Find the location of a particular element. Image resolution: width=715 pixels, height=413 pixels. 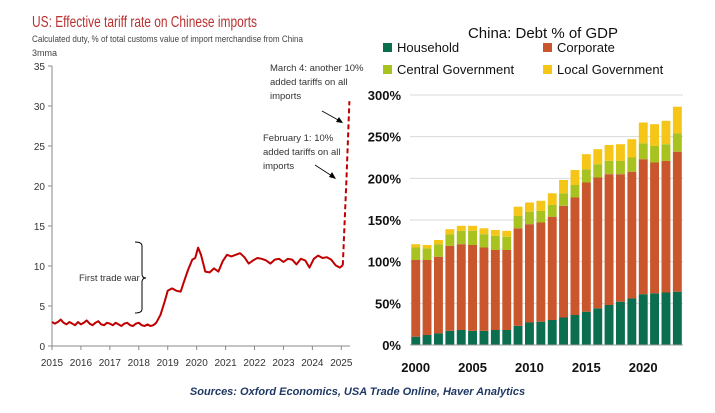

left-x-tick-label: 2023 is located at coordinates (283, 363).